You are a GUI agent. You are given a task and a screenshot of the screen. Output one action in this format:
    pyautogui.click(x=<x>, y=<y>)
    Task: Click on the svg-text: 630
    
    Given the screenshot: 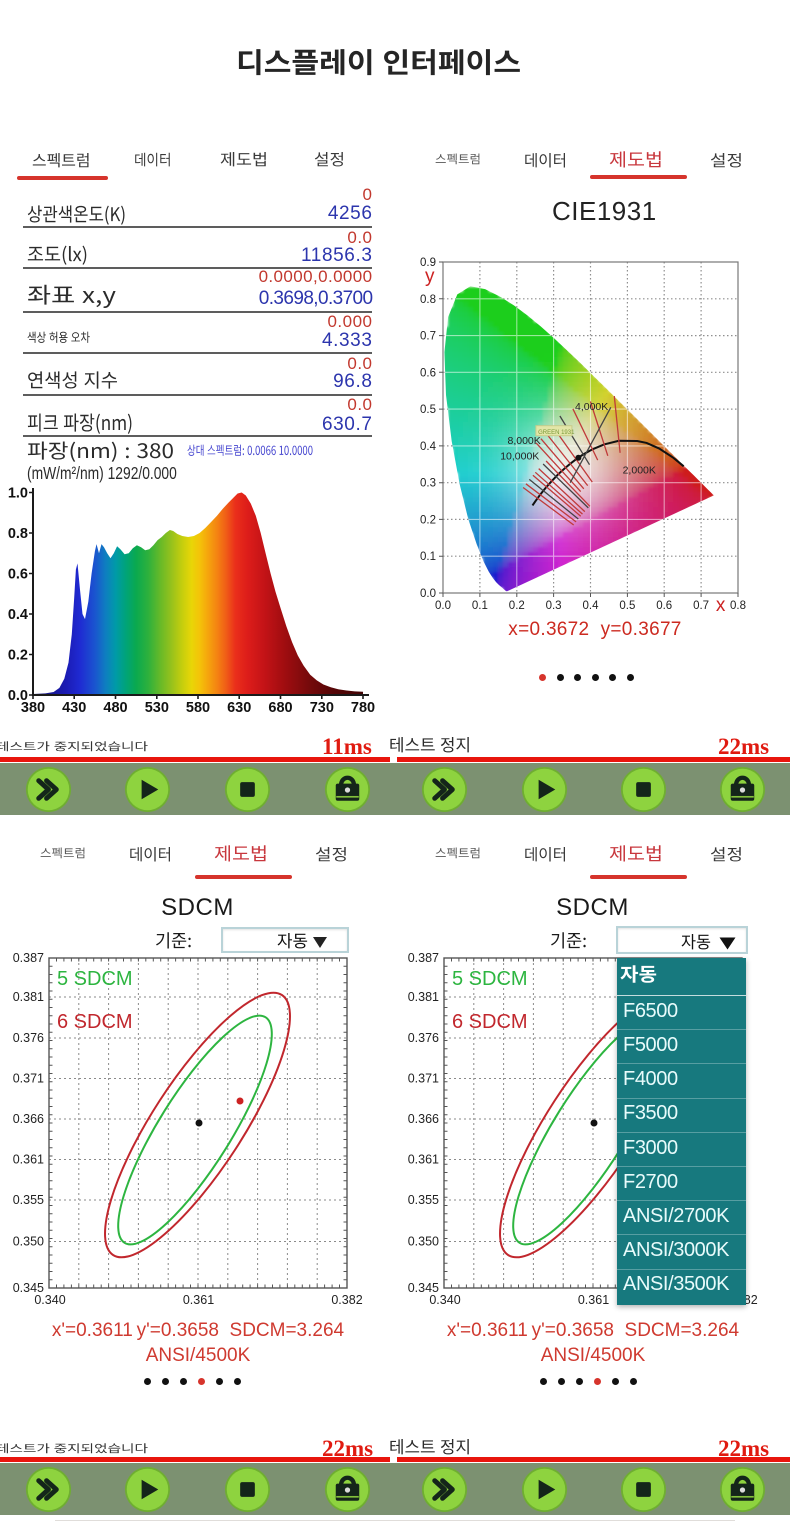 What is the action you would take?
    pyautogui.click(x=239, y=708)
    